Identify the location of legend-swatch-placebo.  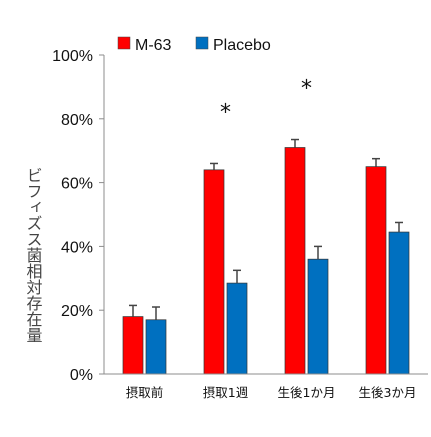
(202, 43).